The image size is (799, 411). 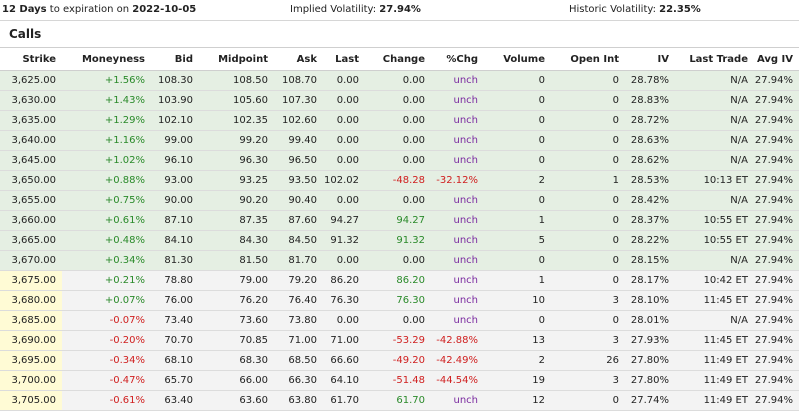 What do you see at coordinates (298, 140) in the screenshot?
I see `ask-cell: 99.40` at bounding box center [298, 140].